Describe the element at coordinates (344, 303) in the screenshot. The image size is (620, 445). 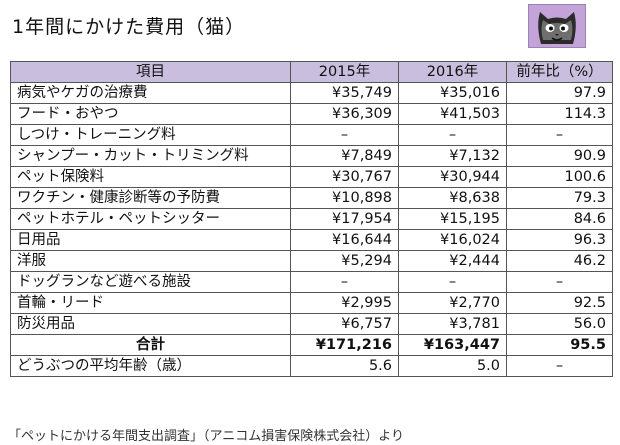
I see `row-2015: ¥2,995` at that location.